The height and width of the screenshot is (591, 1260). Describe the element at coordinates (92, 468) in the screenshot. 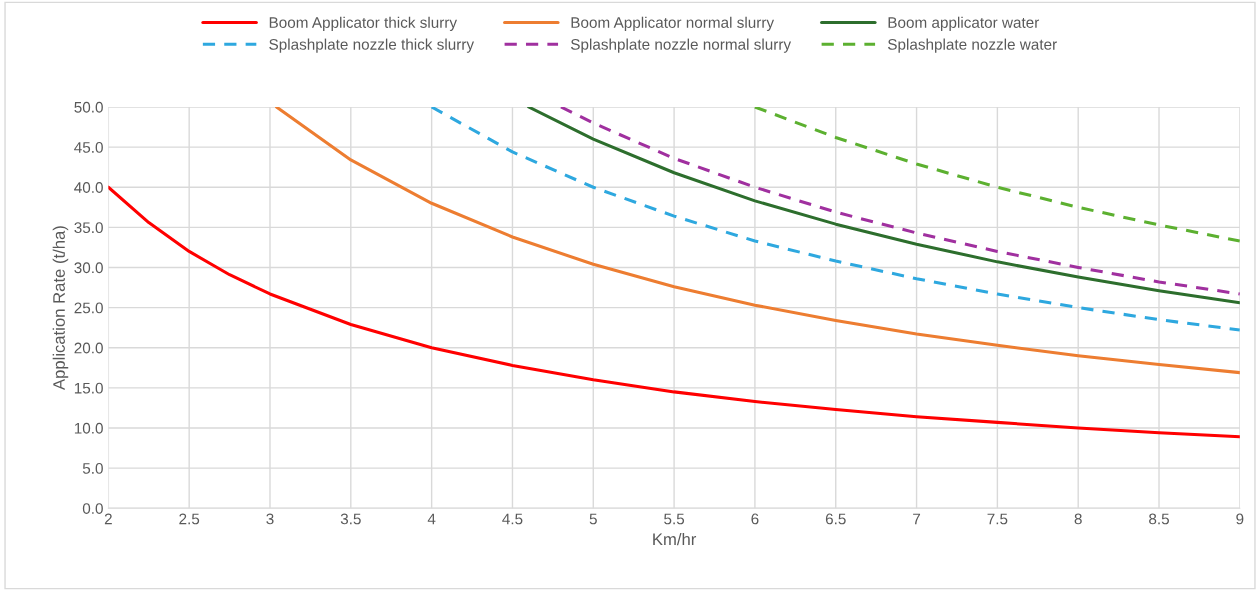

I see `y-tick-label: 5.0` at that location.